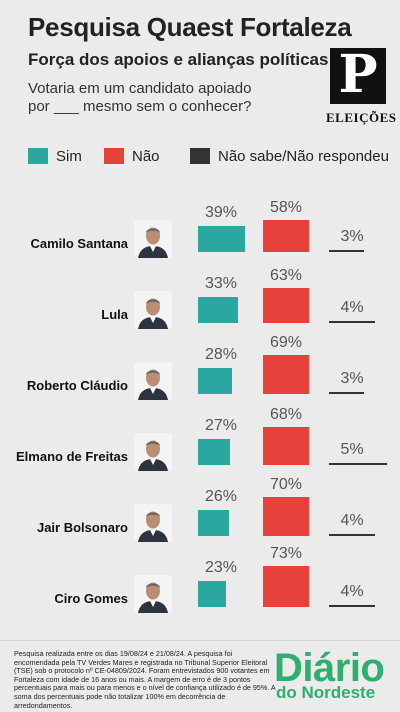  What do you see at coordinates (69, 156) in the screenshot?
I see `legend-label-sim: Sim` at bounding box center [69, 156].